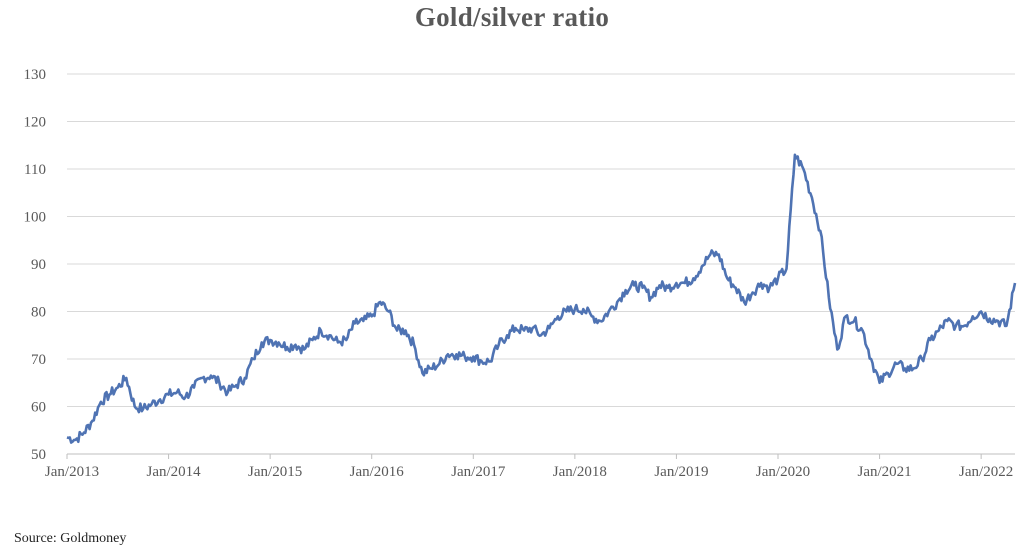 The width and height of the screenshot is (1024, 553). Describe the element at coordinates (35, 123) in the screenshot. I see `y-tick-label: 120` at that location.